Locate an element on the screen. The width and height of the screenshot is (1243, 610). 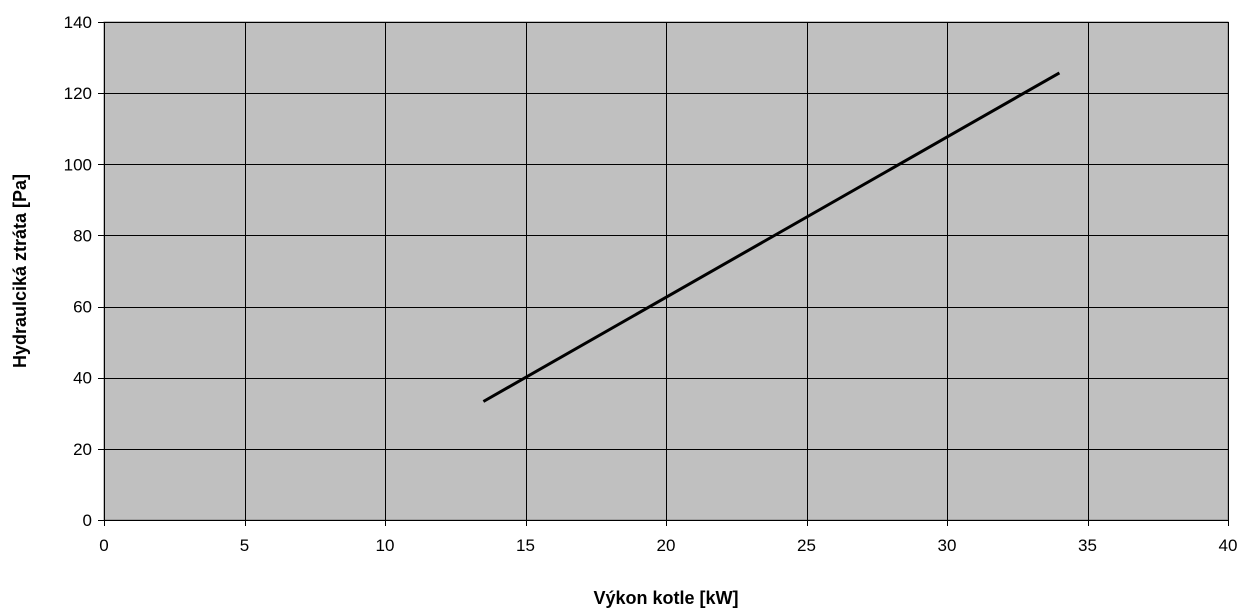
x-tick-label: 0 is located at coordinates (103, 545).